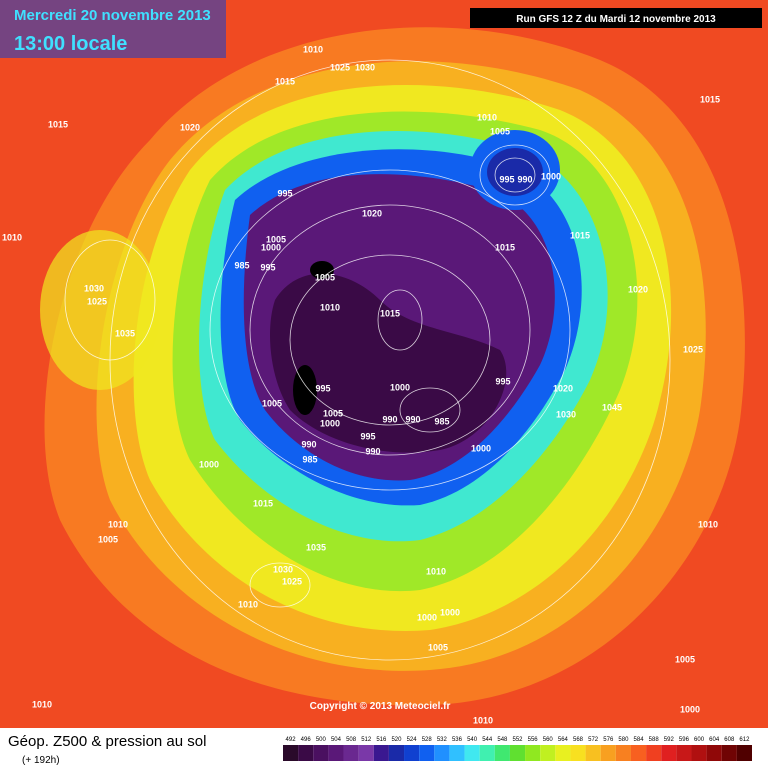 This screenshot has height=768, width=768. I want to click on legend-label: 588, so click(654, 740).